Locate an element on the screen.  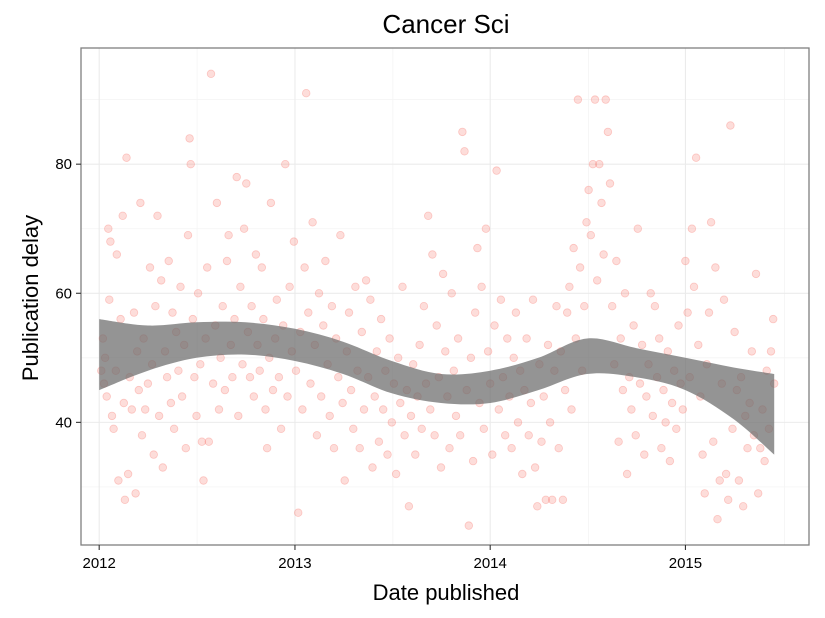
y-axis-title: Publication delay is located at coordinates (30, 298).